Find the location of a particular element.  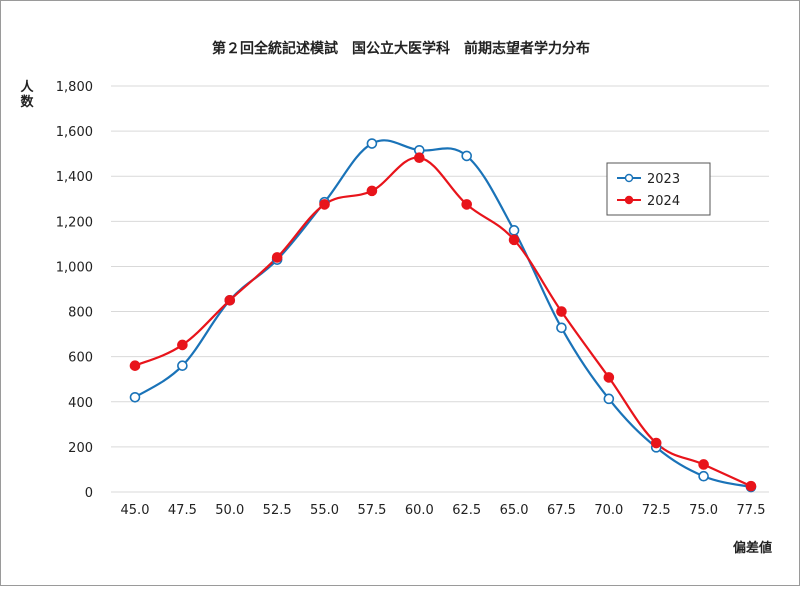

chart-title: 第２回全統記述模試 国公立大医学科 前期志望者学力分布 is located at coordinates (401, 48).